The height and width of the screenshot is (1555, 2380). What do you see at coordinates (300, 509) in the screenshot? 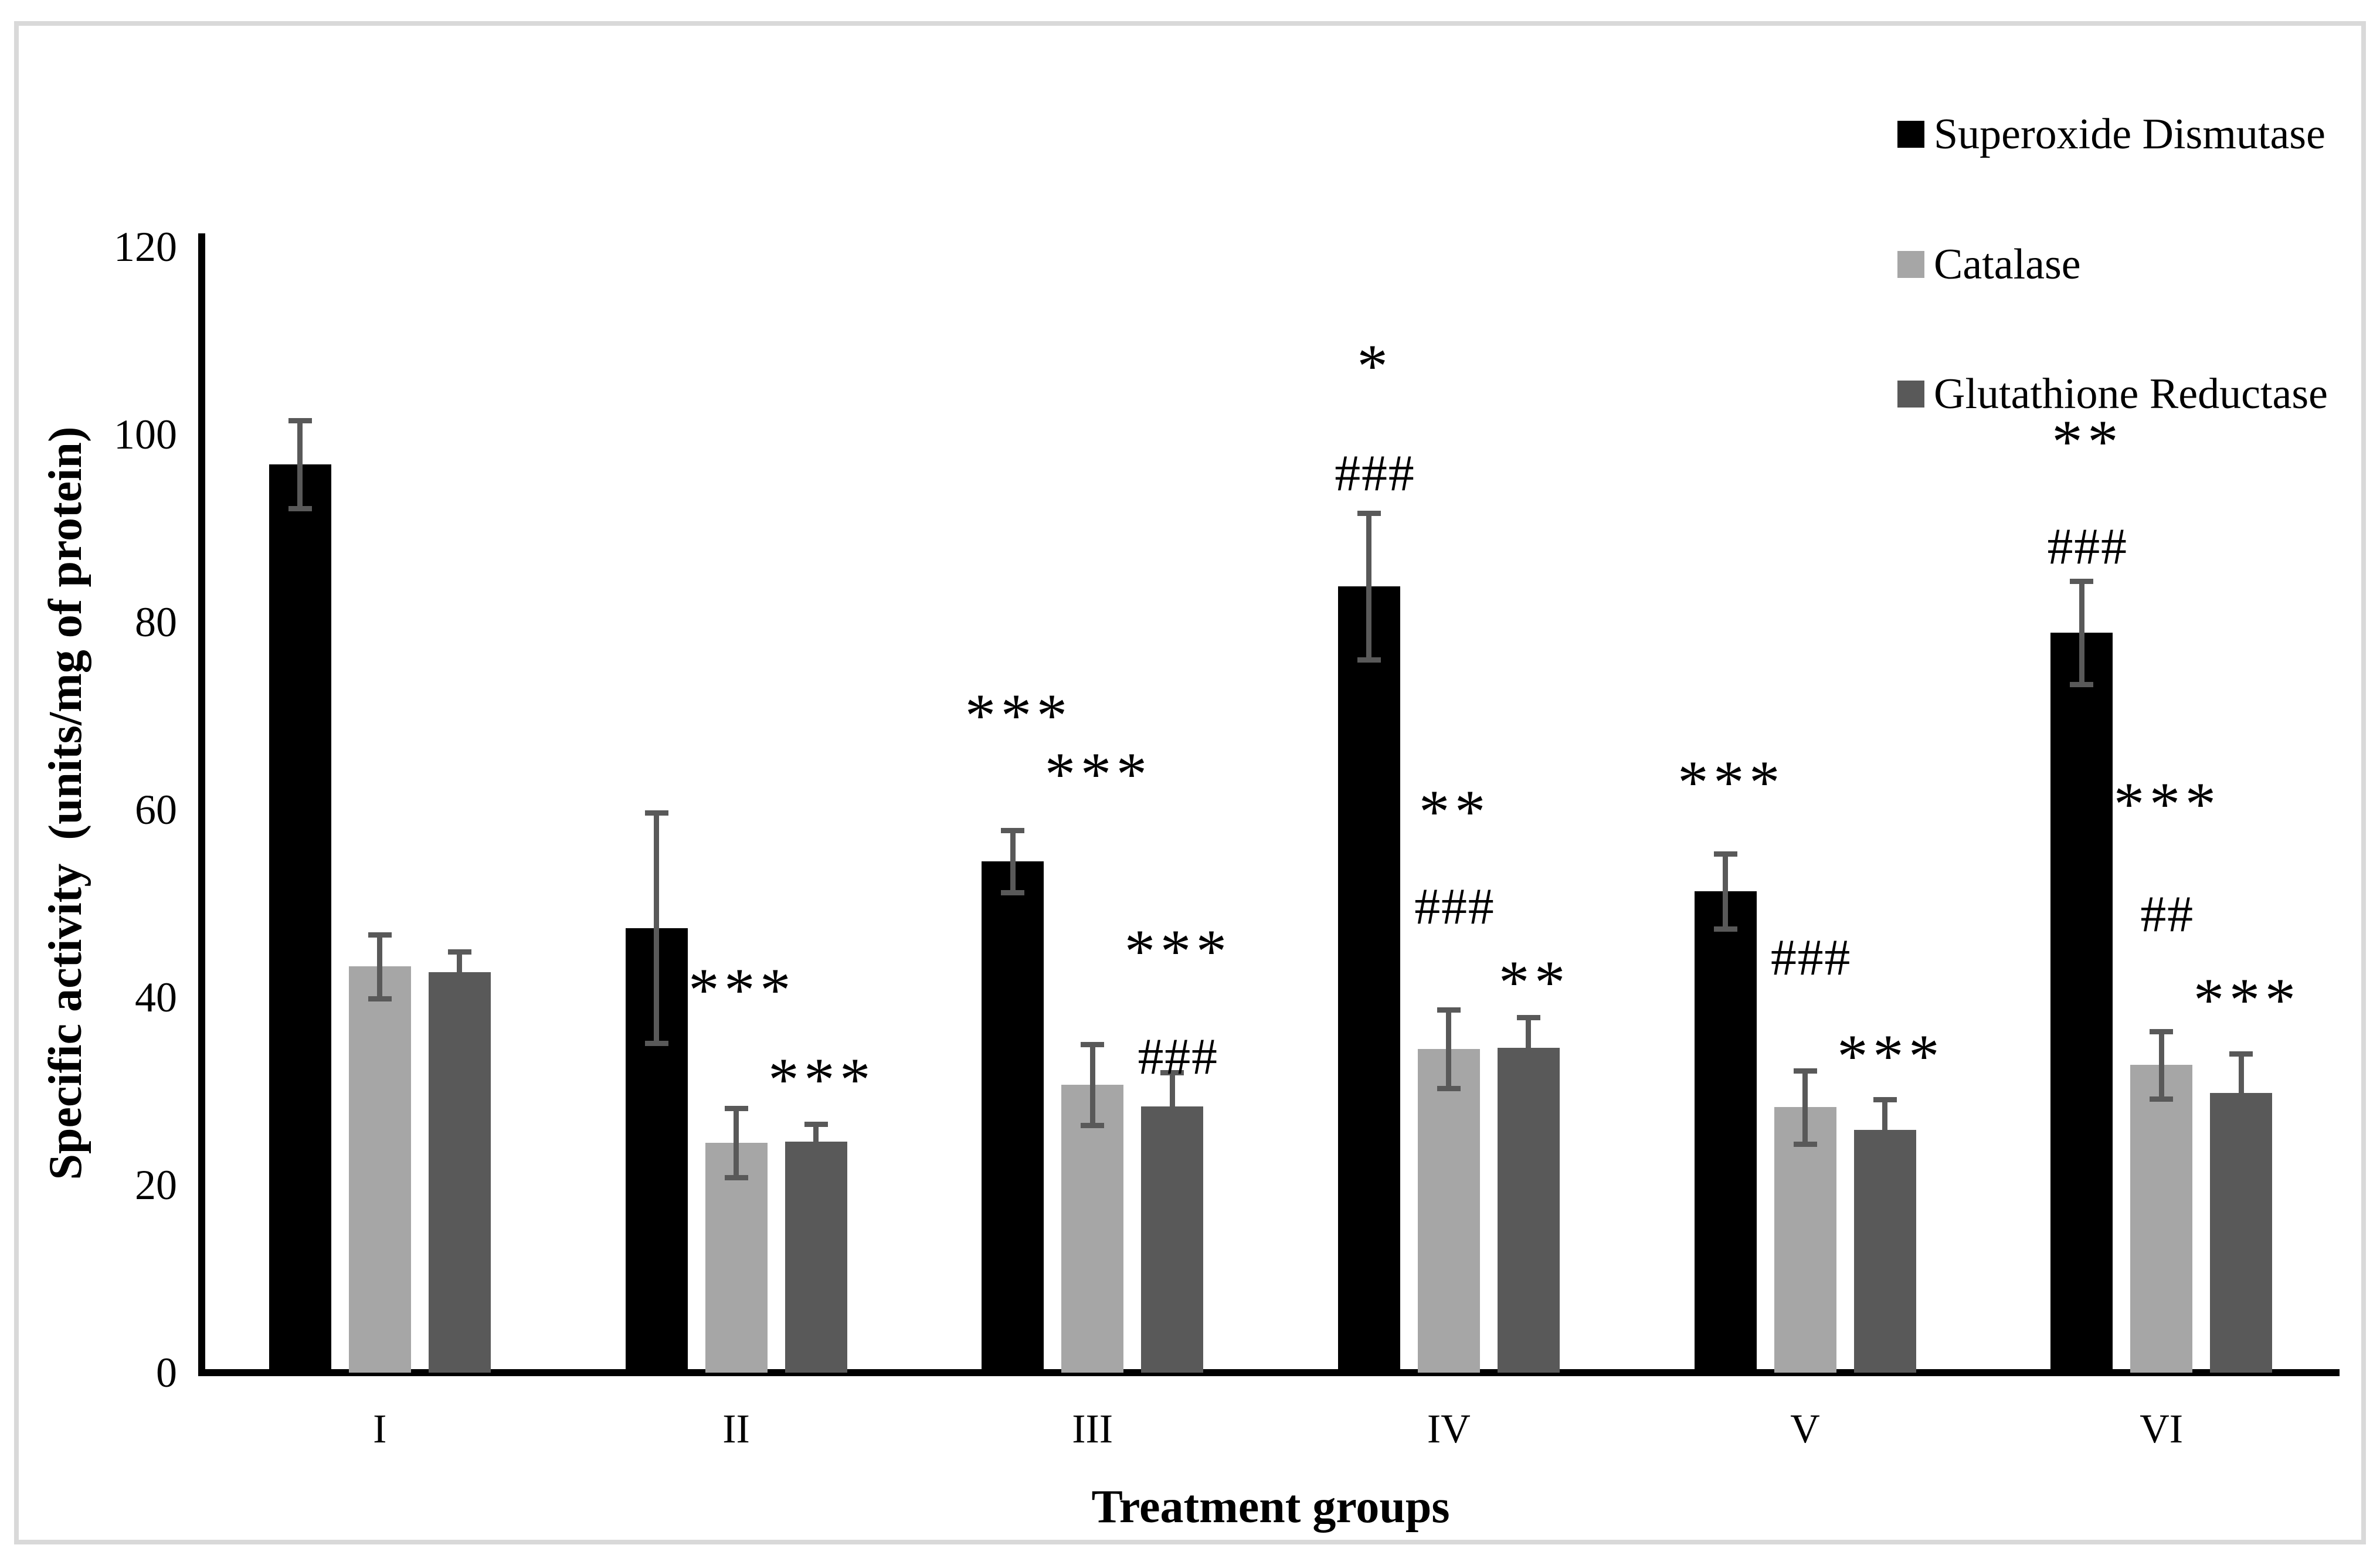
I see `error-bar-cap-bottom-I-superoxide` at bounding box center [300, 509].